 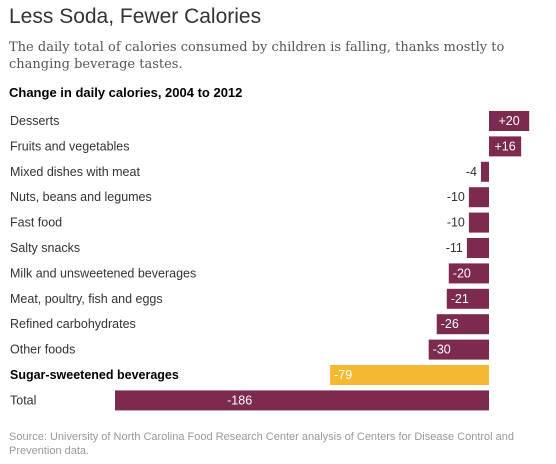 I want to click on value-label: -21, so click(x=460, y=299).